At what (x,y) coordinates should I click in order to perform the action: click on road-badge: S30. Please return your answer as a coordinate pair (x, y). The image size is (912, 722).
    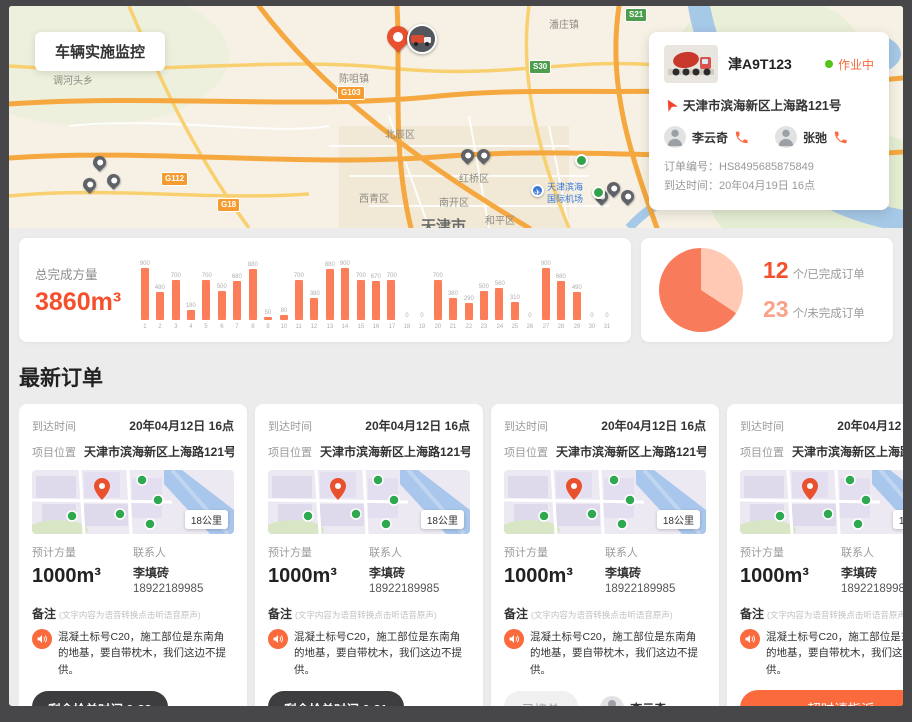
    Looking at the image, I should click on (540, 67).